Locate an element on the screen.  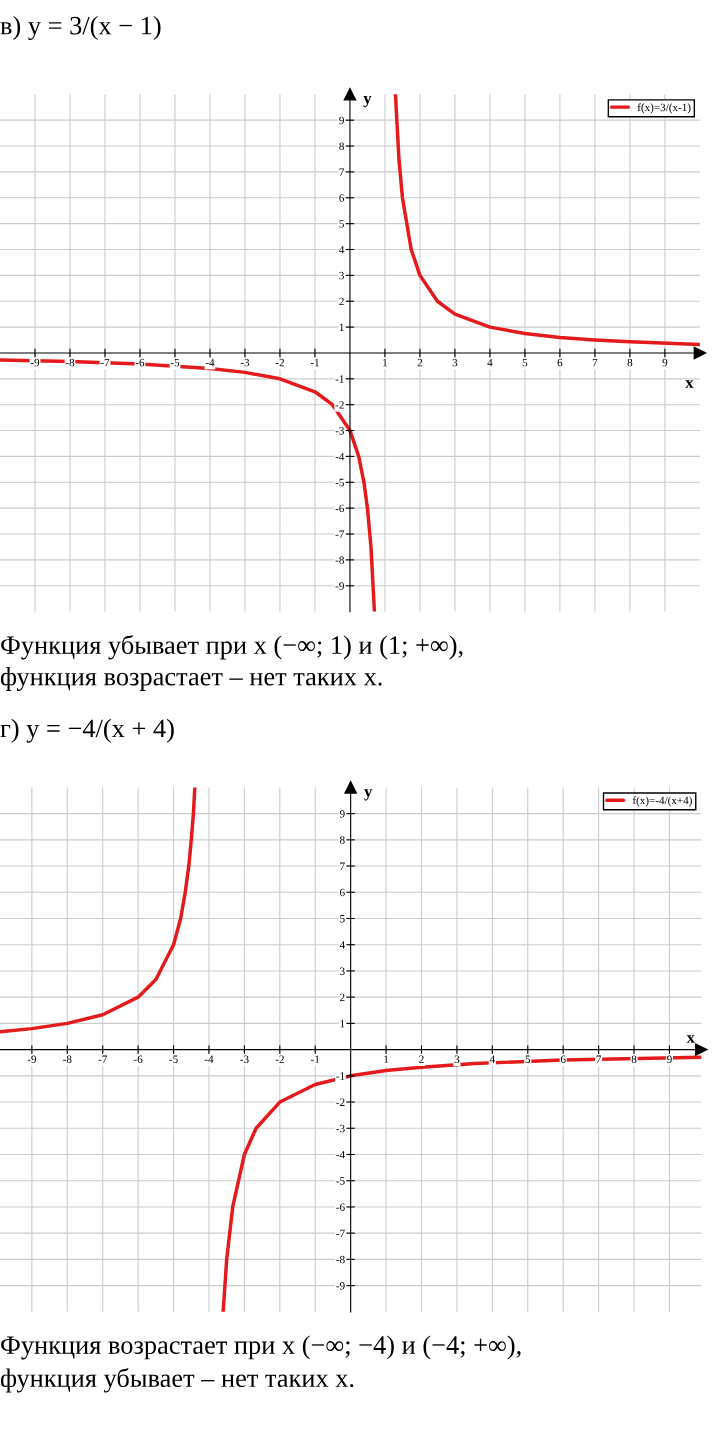
text: функция убывает – нет таких x. is located at coordinates (177, 1380).